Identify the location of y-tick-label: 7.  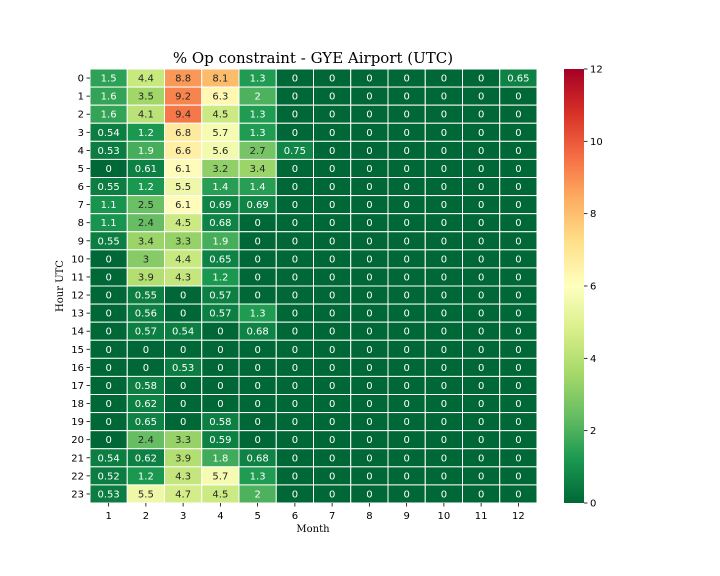
(81, 205).